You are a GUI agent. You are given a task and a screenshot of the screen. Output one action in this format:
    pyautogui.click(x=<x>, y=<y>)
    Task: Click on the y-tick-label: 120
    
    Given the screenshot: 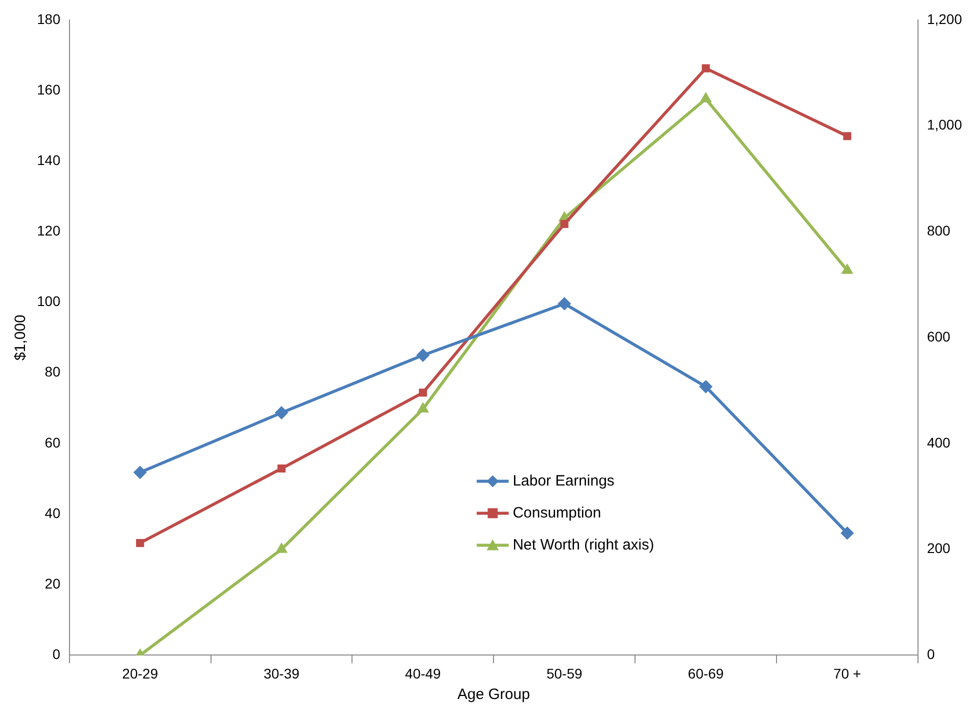 What is the action you would take?
    pyautogui.click(x=49, y=230)
    